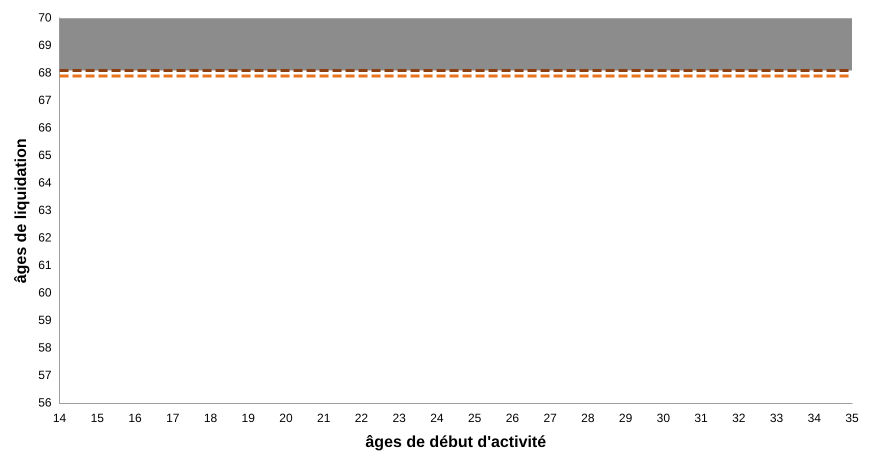 The height and width of the screenshot is (464, 878). Describe the element at coordinates (550, 417) in the screenshot. I see `x-tick-label: 27` at that location.